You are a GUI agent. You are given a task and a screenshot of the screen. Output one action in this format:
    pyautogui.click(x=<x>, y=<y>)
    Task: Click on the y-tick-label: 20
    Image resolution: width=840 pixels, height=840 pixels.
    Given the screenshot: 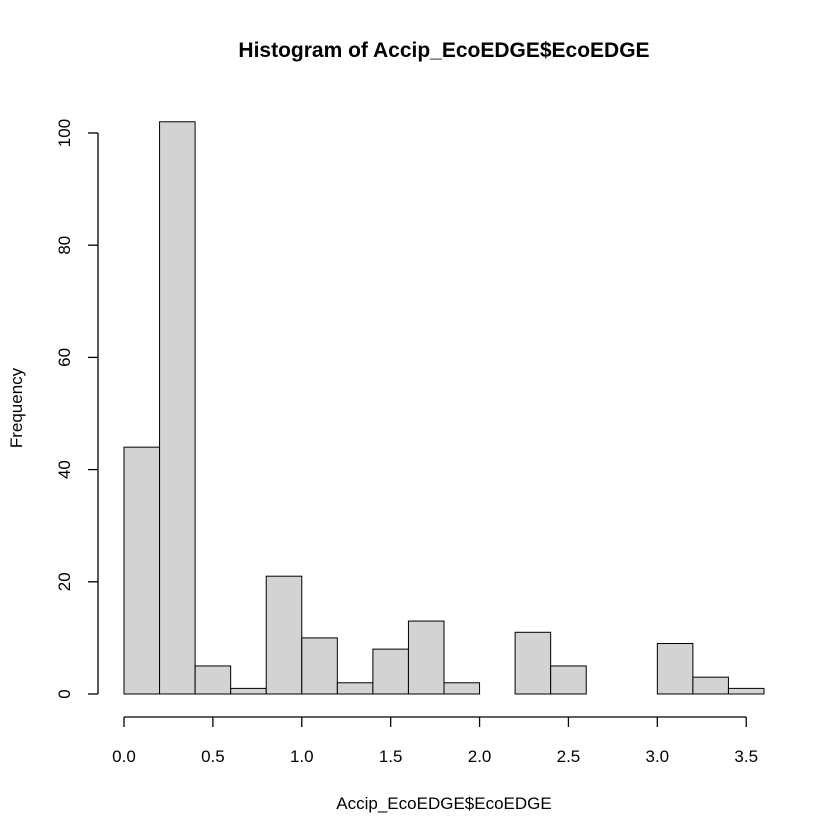 What is the action you would take?
    pyautogui.click(x=64, y=581)
    